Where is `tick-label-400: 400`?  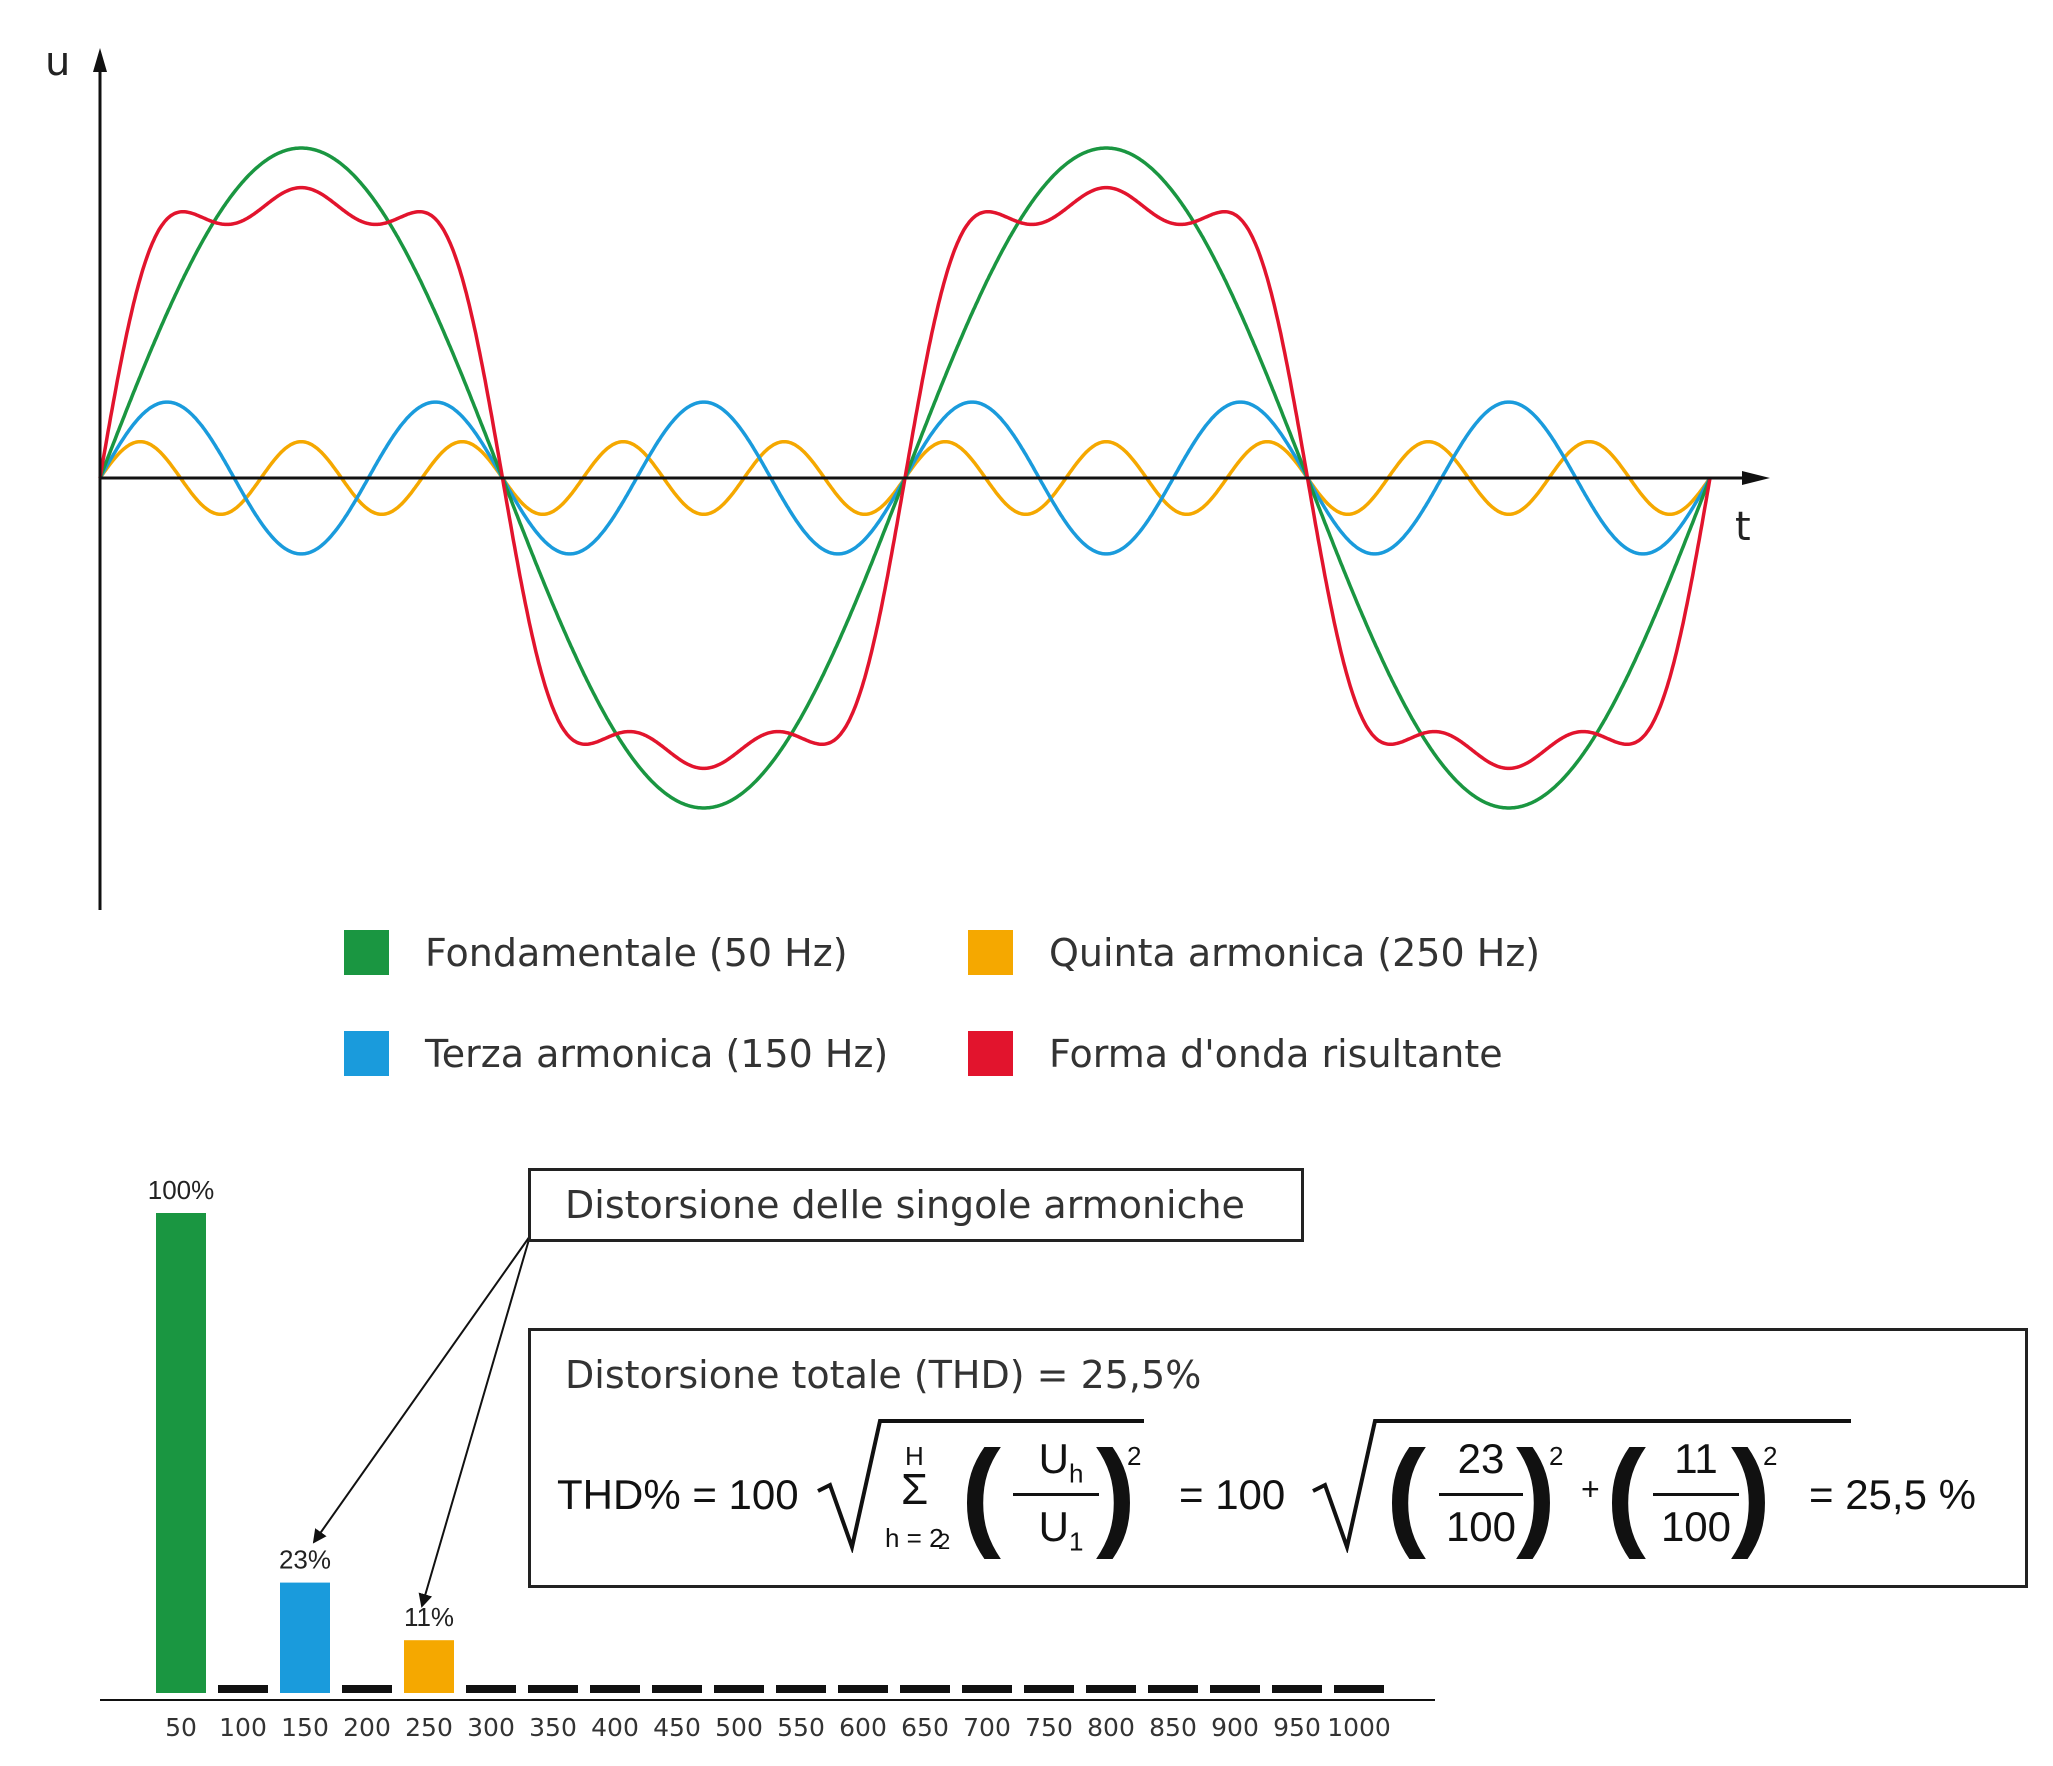
tick-label-400: 400 is located at coordinates (615, 1727).